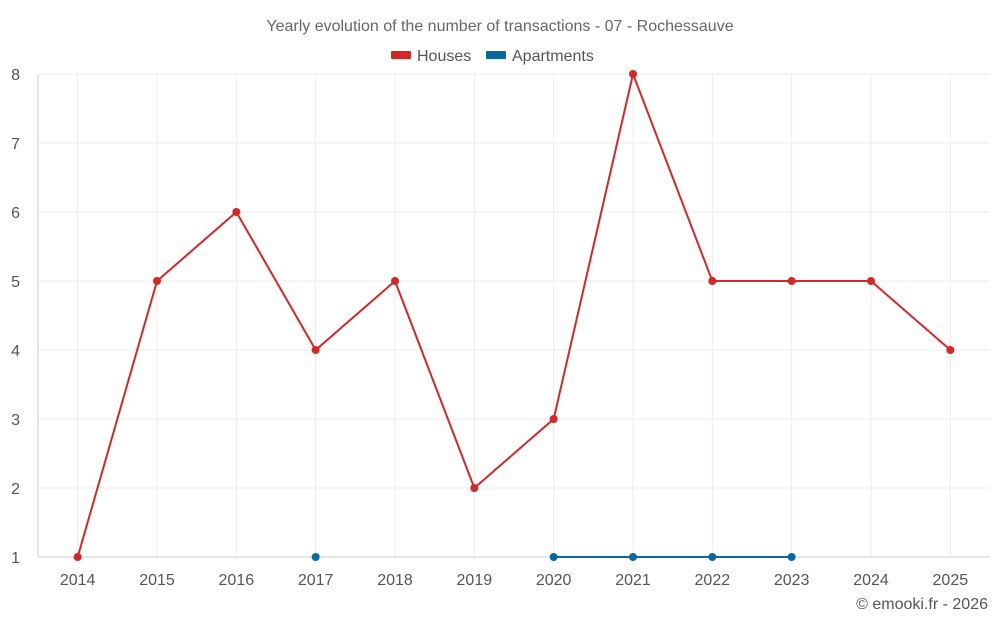 Image resolution: width=1000 pixels, height=625 pixels. Describe the element at coordinates (15, 213) in the screenshot. I see `y-tick-label: 6` at that location.